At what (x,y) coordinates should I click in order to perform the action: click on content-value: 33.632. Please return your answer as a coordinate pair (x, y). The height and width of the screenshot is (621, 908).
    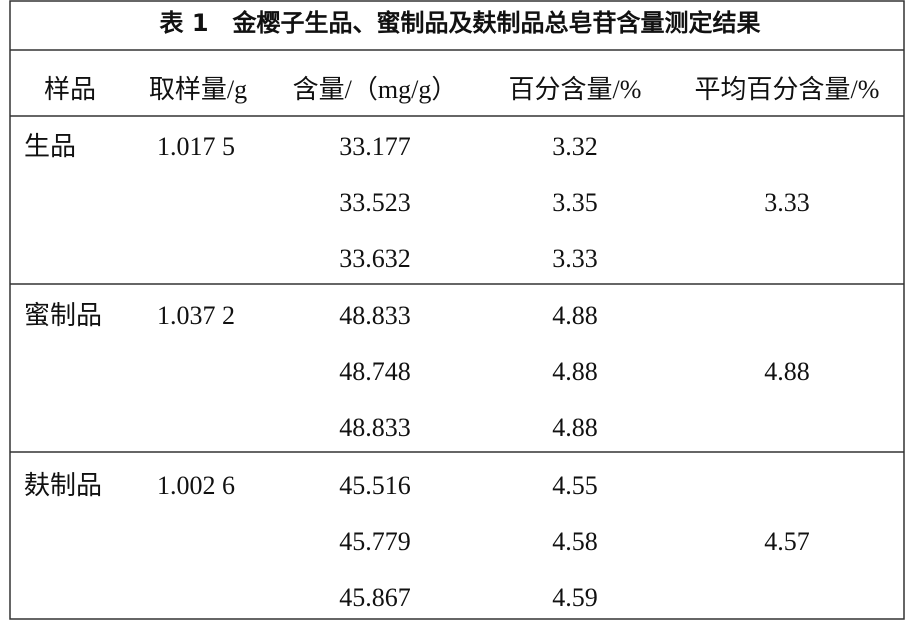
    Looking at the image, I should click on (375, 258).